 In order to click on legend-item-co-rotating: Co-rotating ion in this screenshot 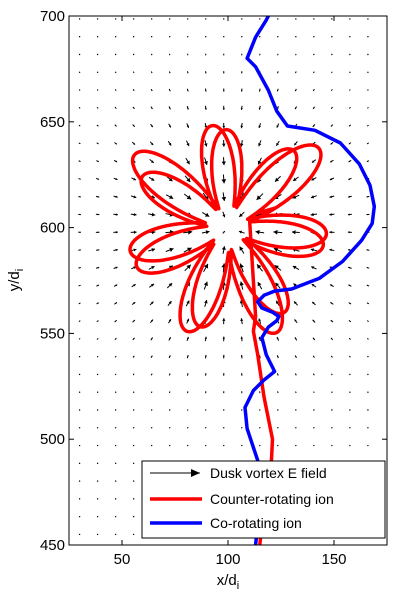, I will do `click(226, 523)`.